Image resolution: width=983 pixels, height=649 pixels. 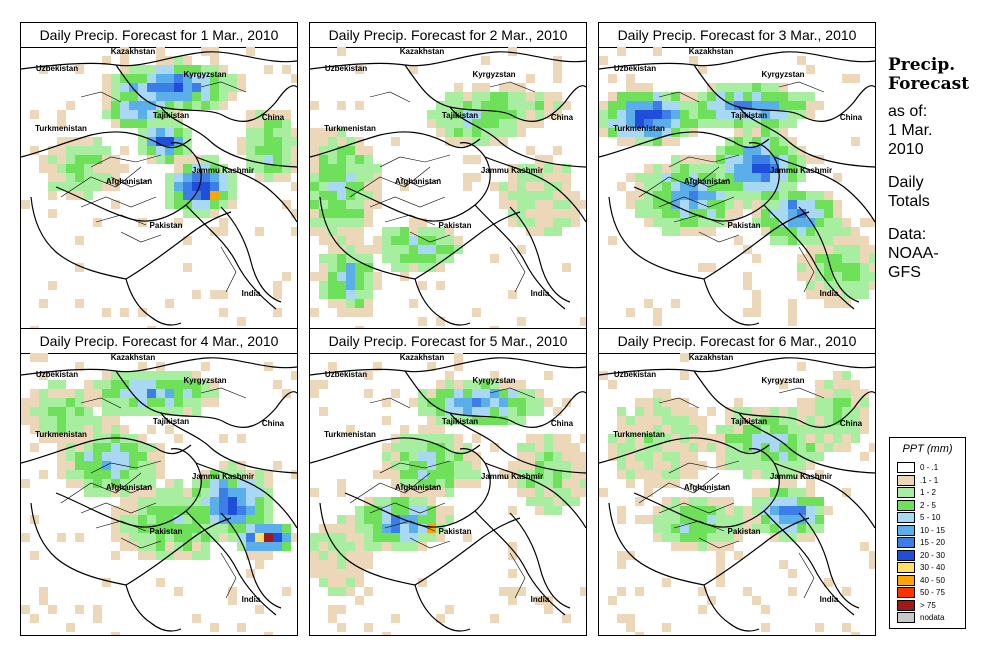 I want to click on sidebar-title-line1: Precip., so click(x=922, y=65).